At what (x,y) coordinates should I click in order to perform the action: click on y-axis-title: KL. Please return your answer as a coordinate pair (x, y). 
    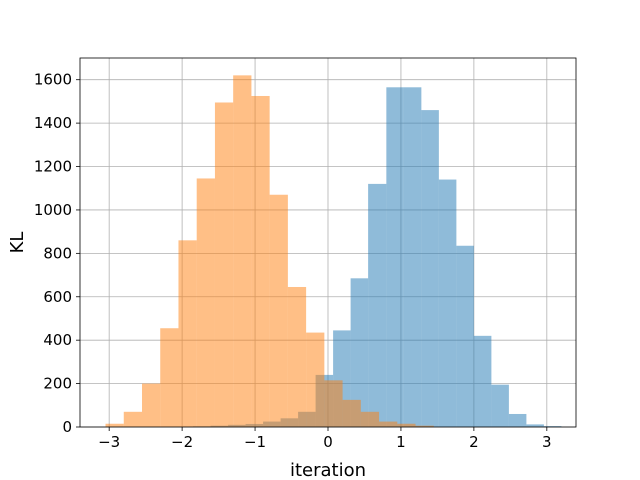
    Looking at the image, I should click on (17, 243).